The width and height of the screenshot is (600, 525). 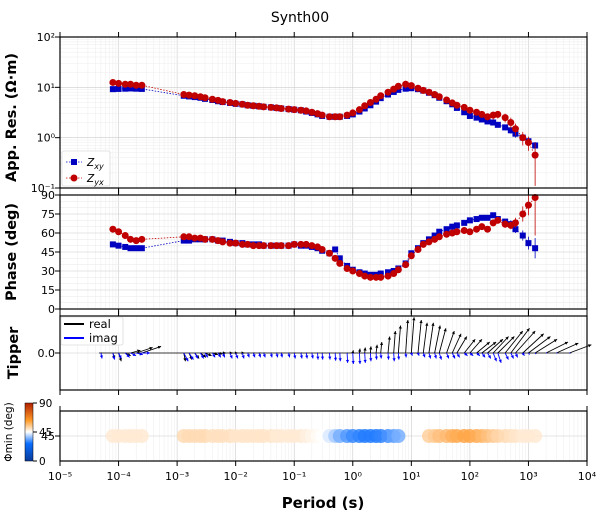 What do you see at coordinates (587, 476) in the screenshot?
I see `x-tick-label: 10⁴` at bounding box center [587, 476].